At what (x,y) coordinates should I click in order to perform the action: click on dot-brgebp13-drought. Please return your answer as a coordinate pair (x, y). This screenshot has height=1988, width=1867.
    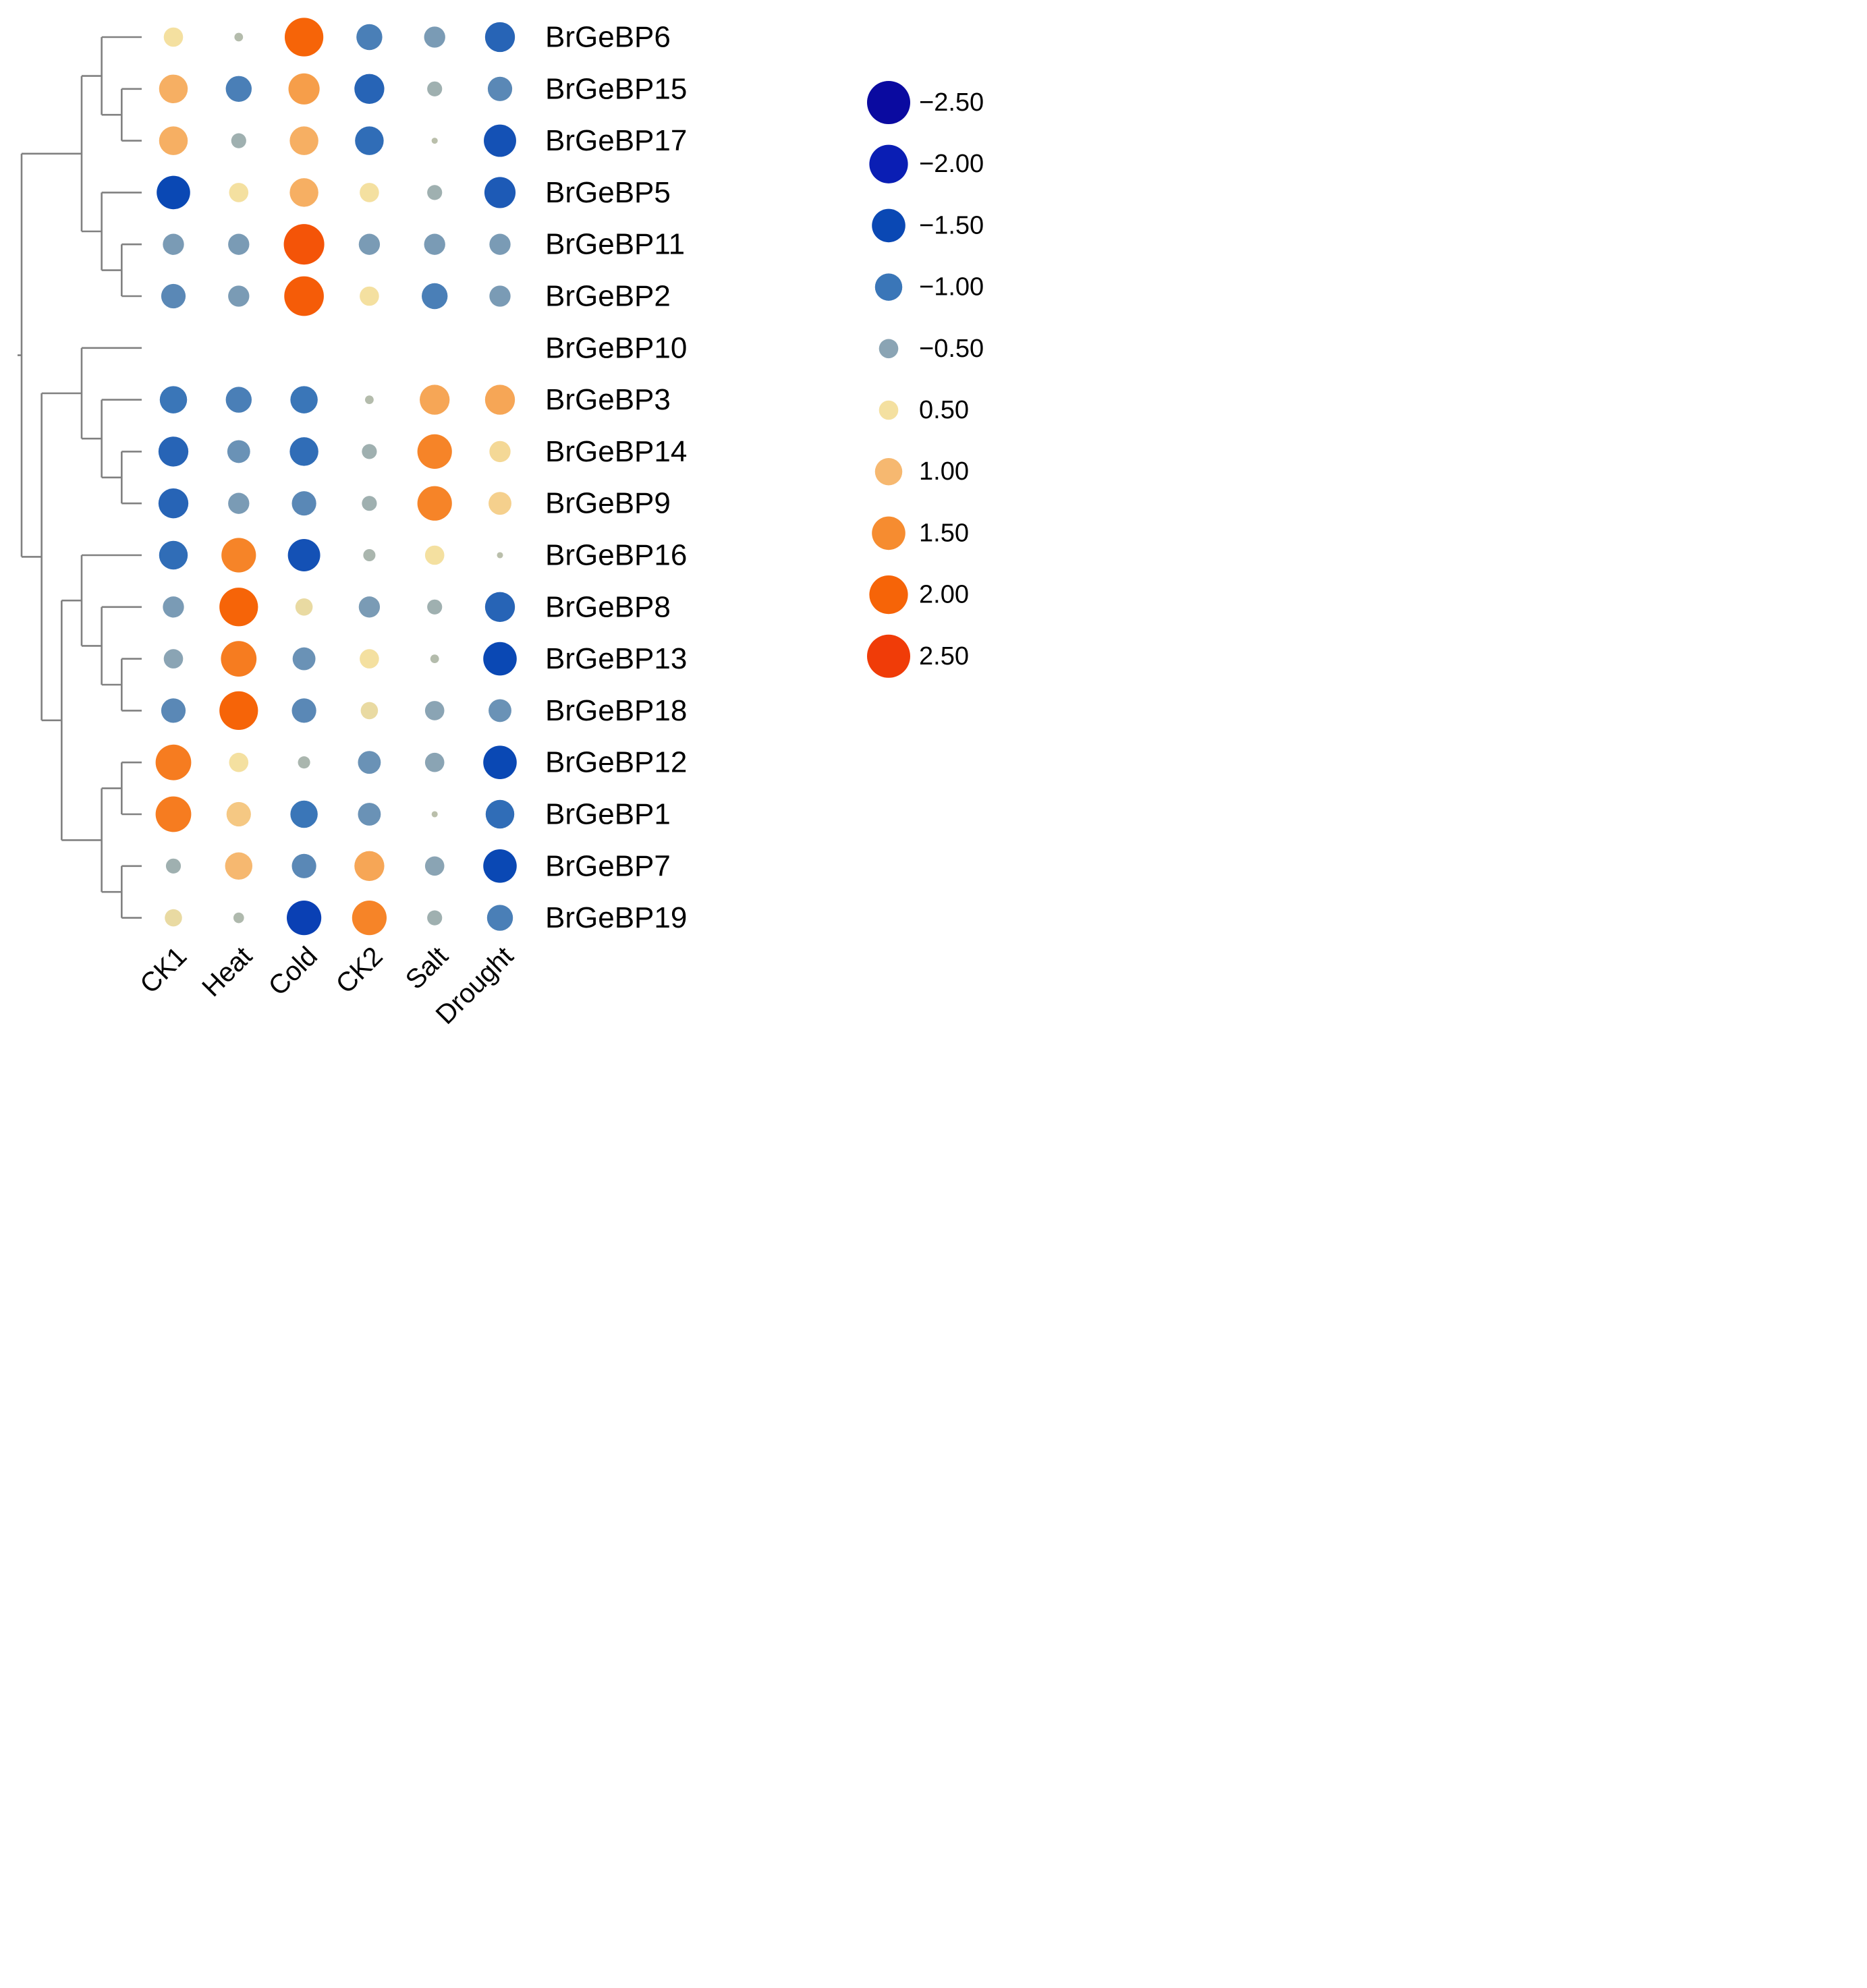
    Looking at the image, I should click on (500, 659).